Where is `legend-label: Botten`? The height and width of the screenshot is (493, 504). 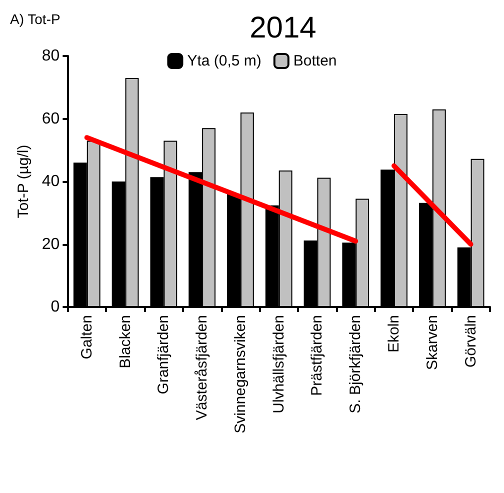
legend-label: Botten is located at coordinates (315, 61).